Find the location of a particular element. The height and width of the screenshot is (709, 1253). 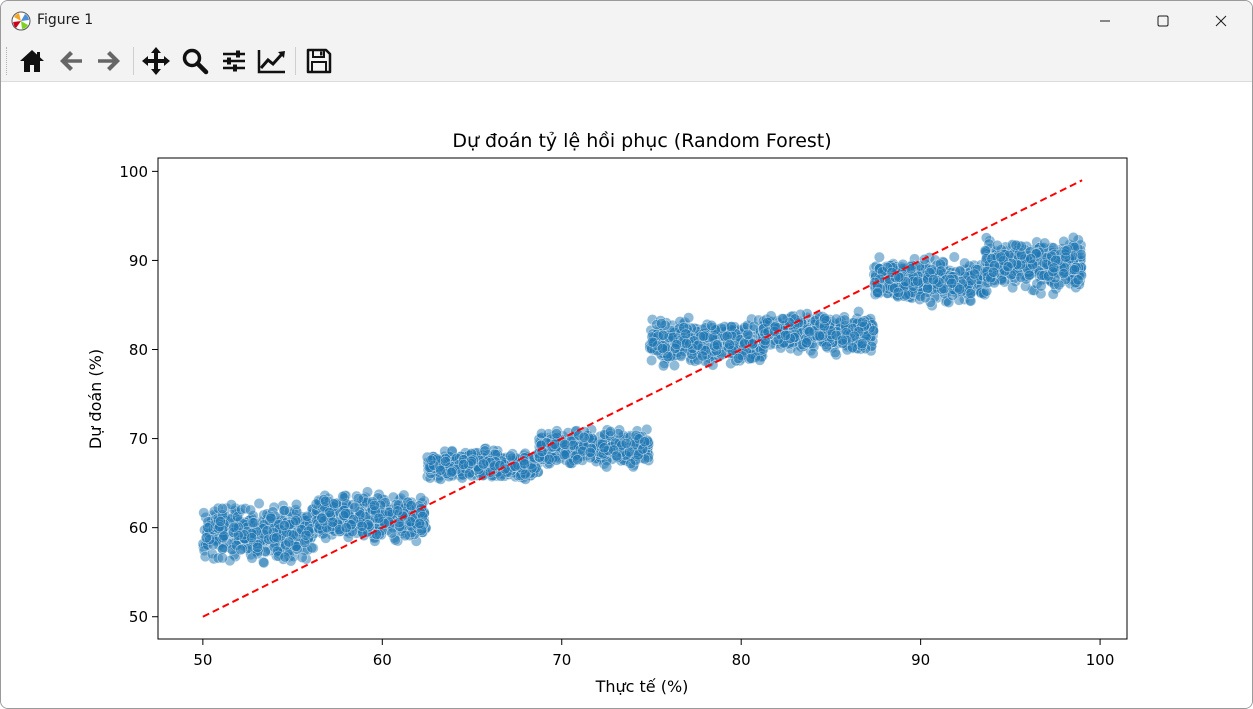

x-axis-label: Thực tế (%) is located at coordinates (642, 686).